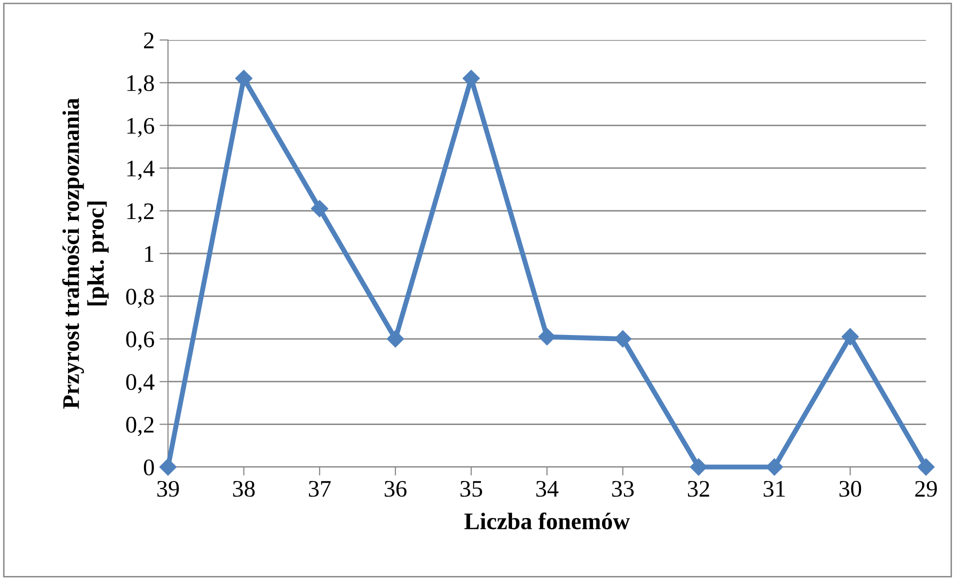 This screenshot has height=579, width=957. What do you see at coordinates (140, 384) in the screenshot?
I see `y-tick-label: 0,4` at bounding box center [140, 384].